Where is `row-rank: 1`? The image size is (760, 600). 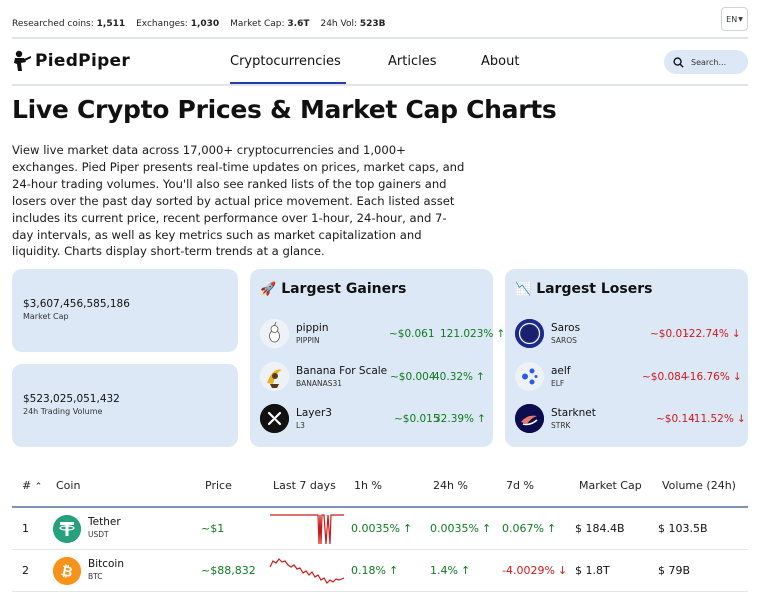 row-rank: 1 is located at coordinates (25, 528).